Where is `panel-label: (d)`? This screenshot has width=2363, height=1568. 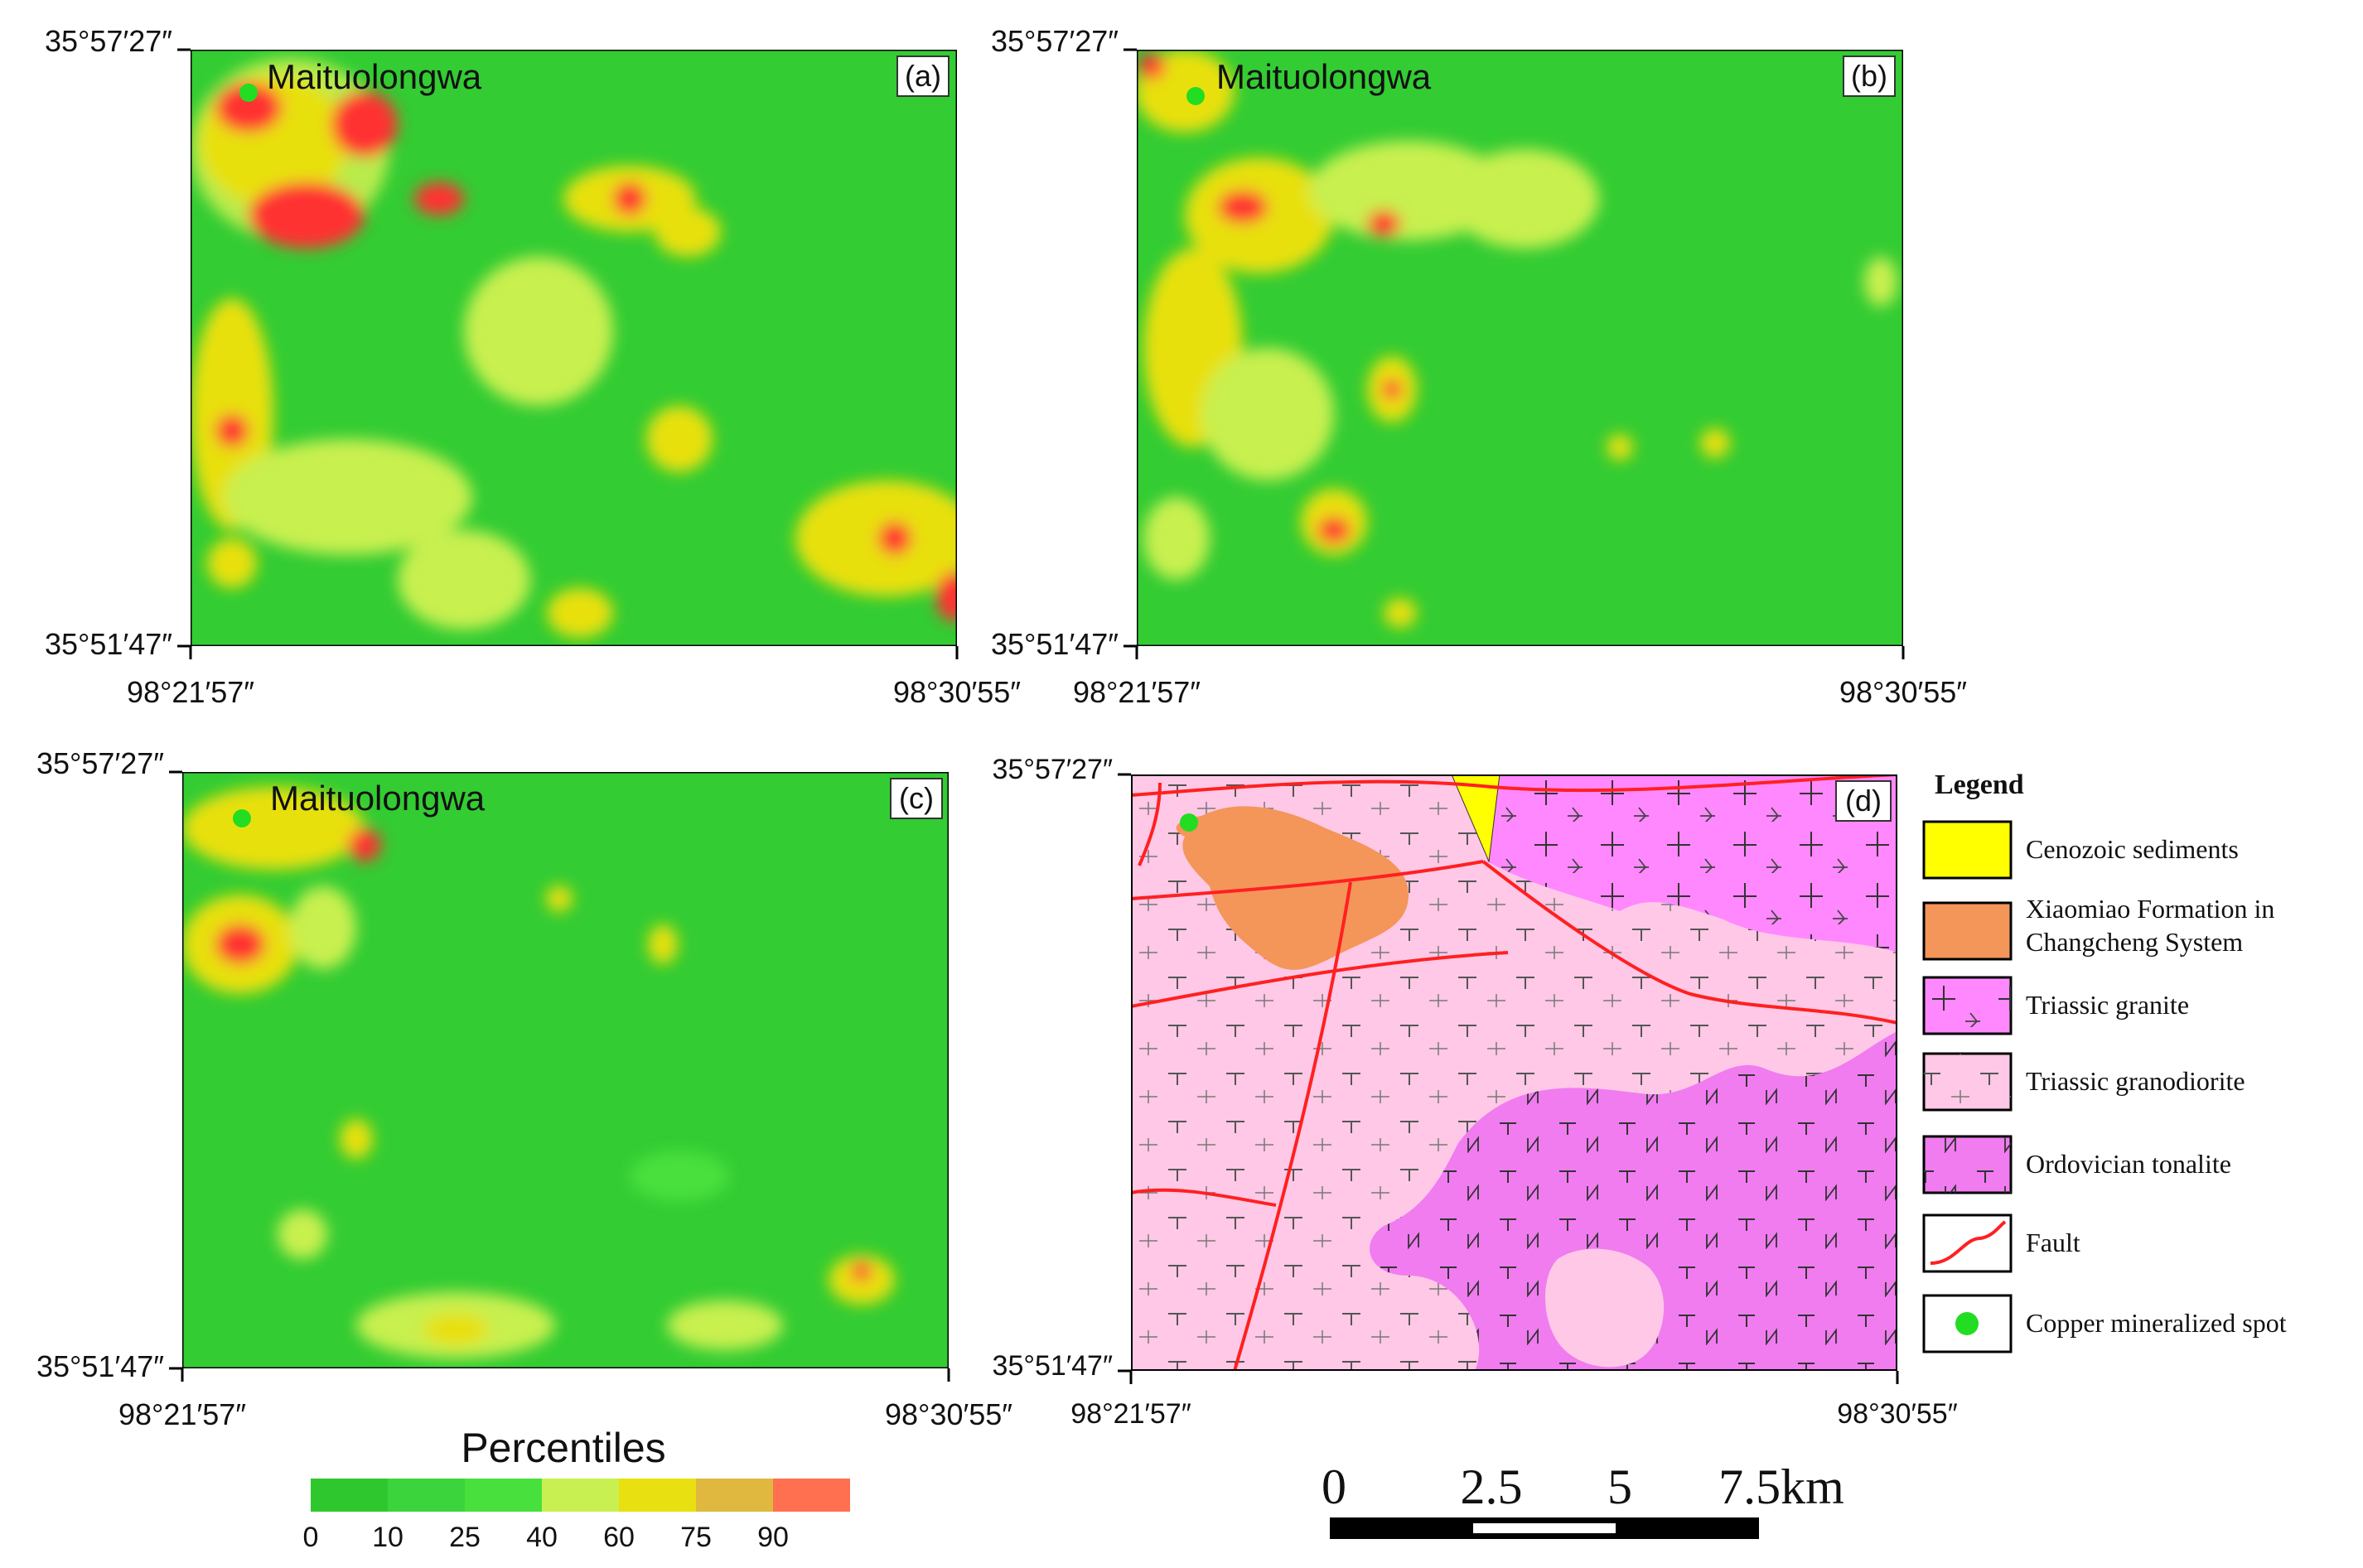 panel-label: (d) is located at coordinates (1863, 801).